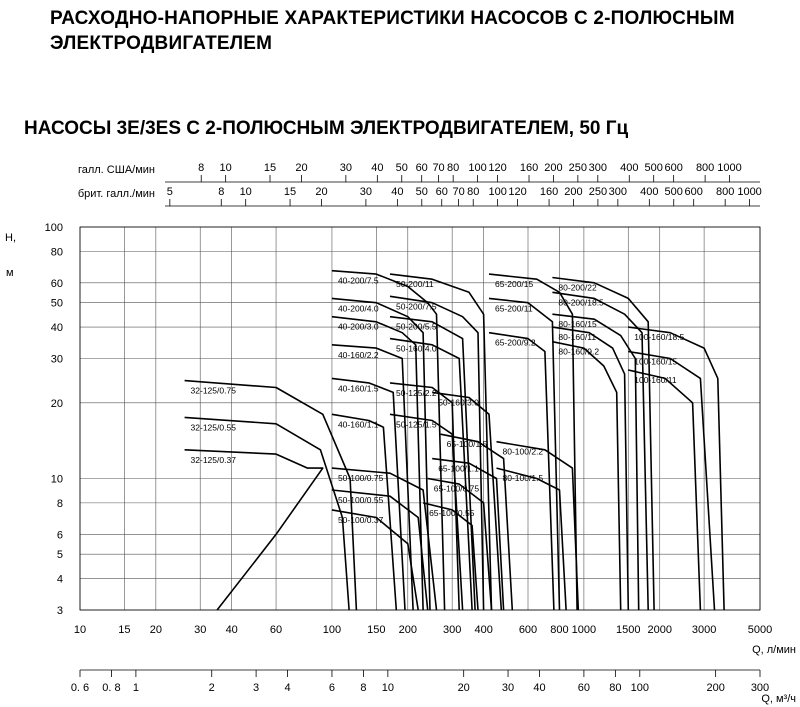  I want to click on curve-label: 50-100/0.55, so click(361, 500).